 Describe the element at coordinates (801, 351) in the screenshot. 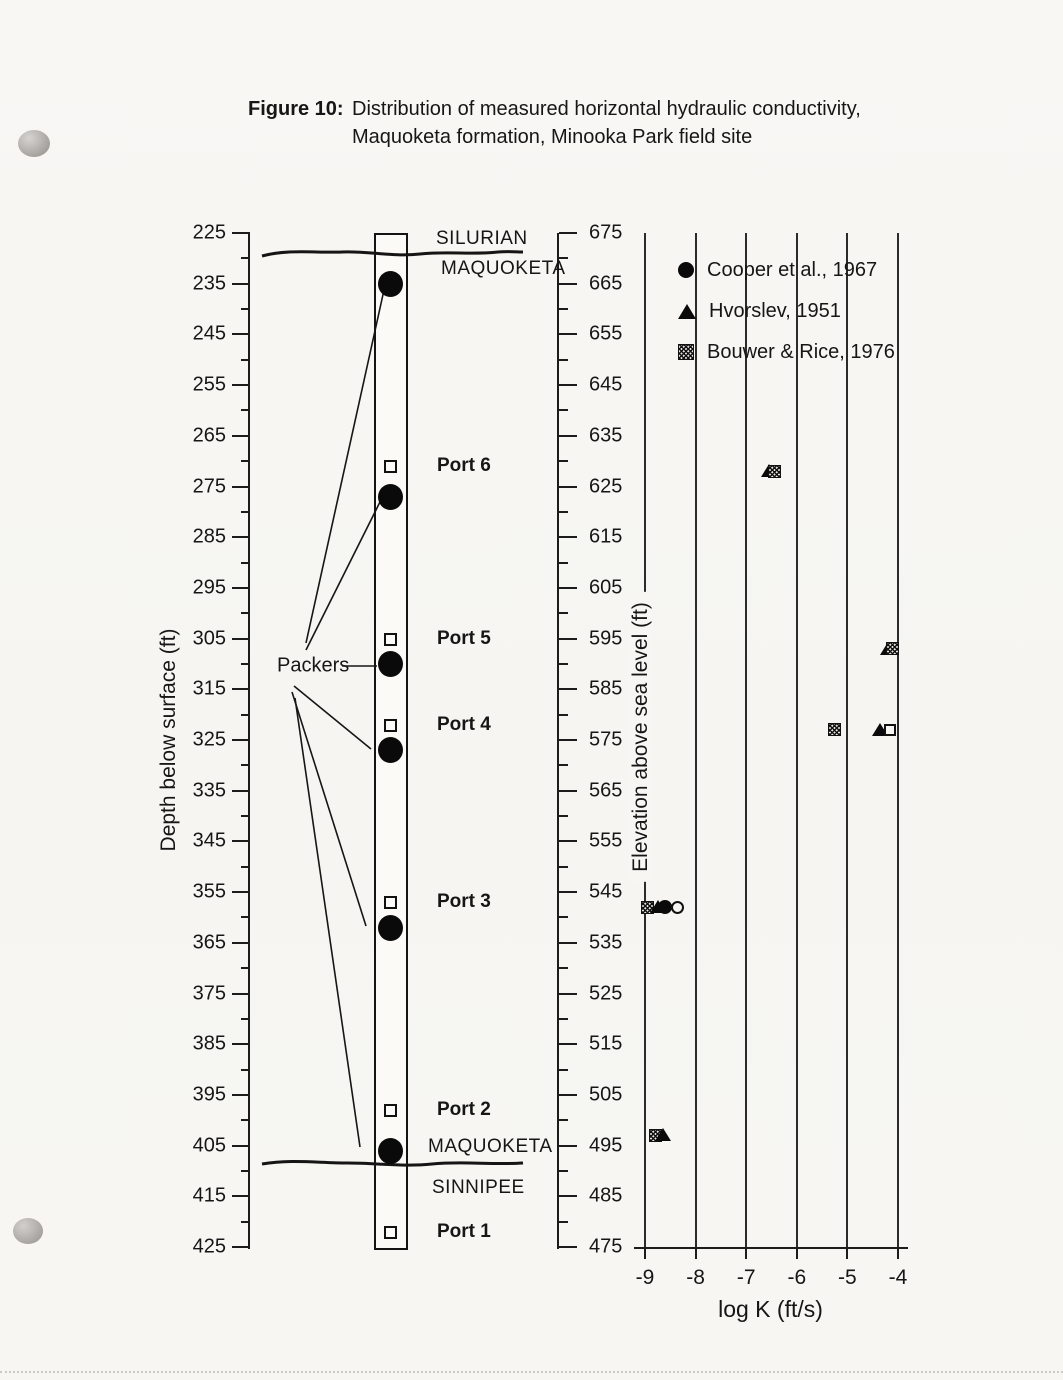

I see `legend-label: Bouwer & Rice, 1976` at that location.